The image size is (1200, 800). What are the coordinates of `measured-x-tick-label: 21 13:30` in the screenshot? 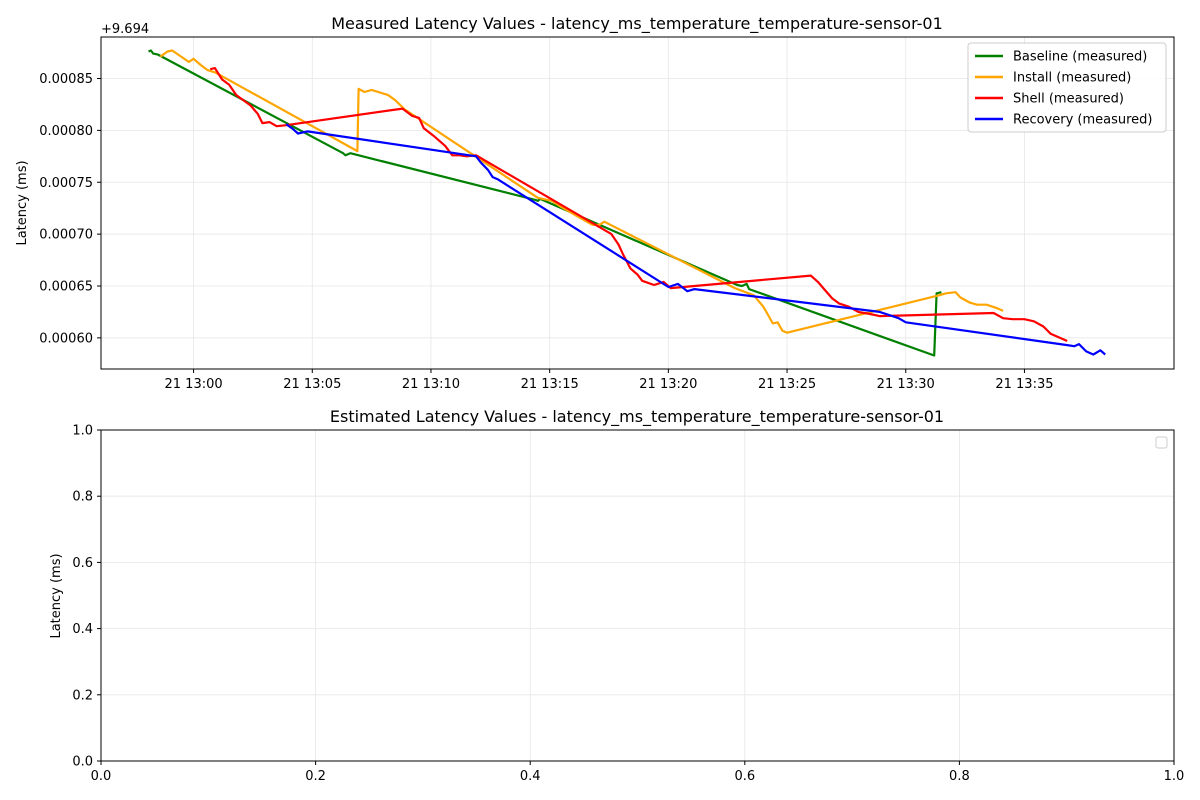 It's located at (906, 384).